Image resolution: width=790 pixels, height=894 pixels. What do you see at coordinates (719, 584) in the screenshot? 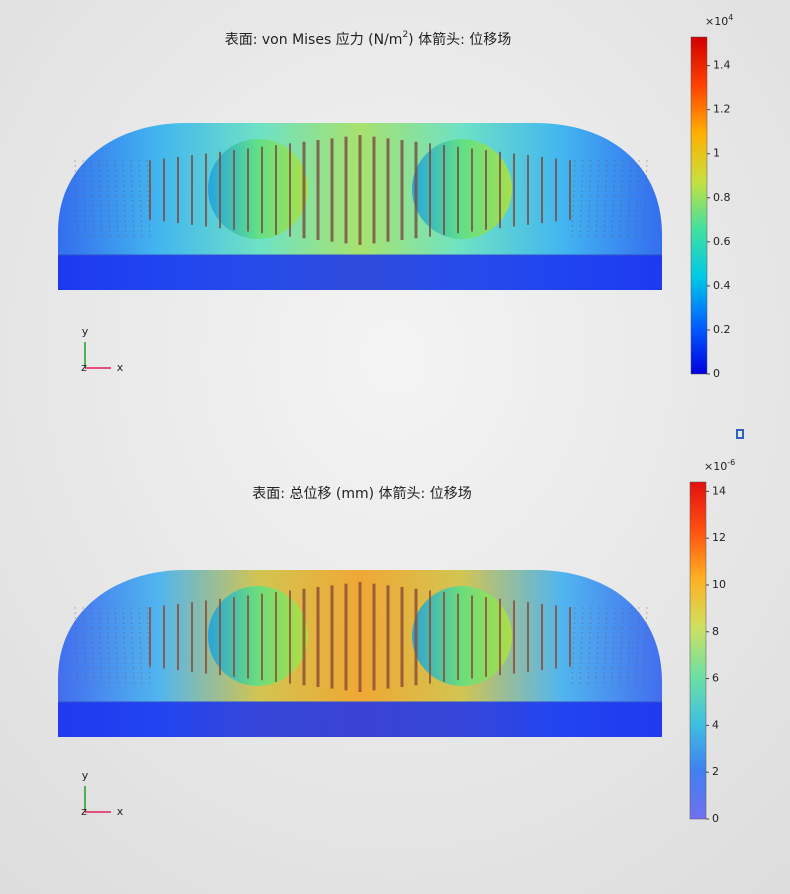
I see `tick-label: 10` at bounding box center [719, 584].